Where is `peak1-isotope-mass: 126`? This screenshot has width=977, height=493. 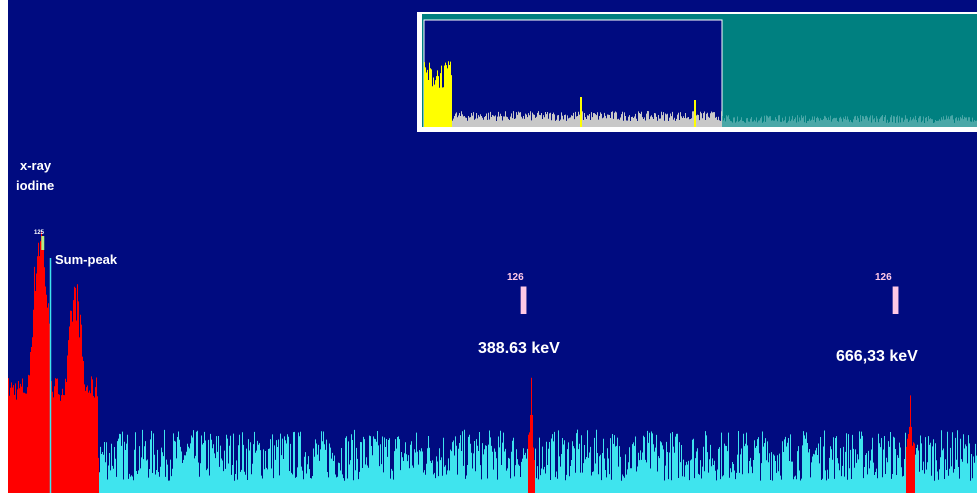
peak1-isotope-mass: 126 is located at coordinates (515, 277).